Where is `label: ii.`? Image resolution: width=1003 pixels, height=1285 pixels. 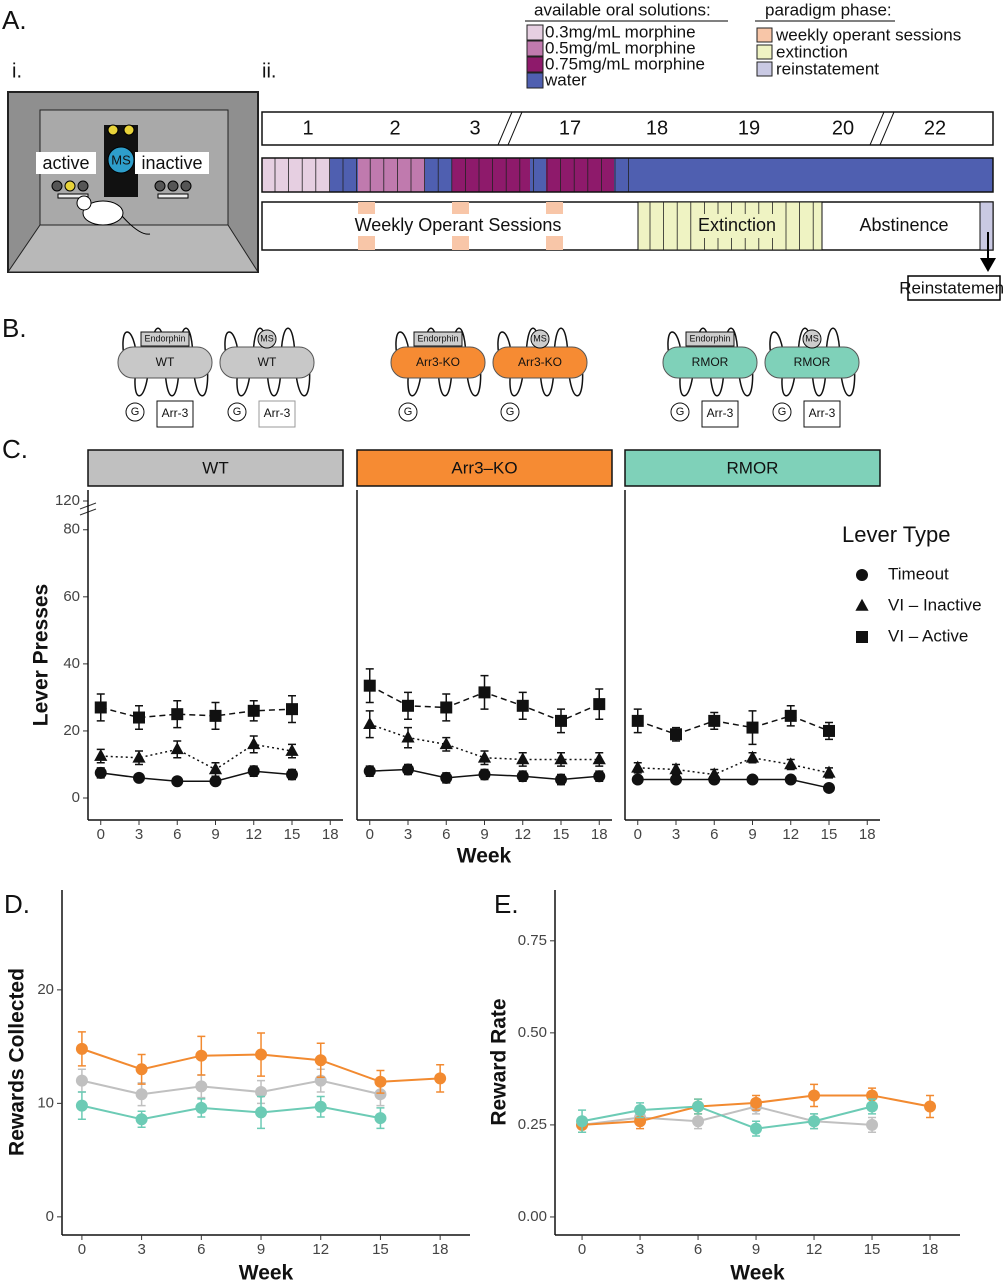 label: ii. is located at coordinates (269, 71).